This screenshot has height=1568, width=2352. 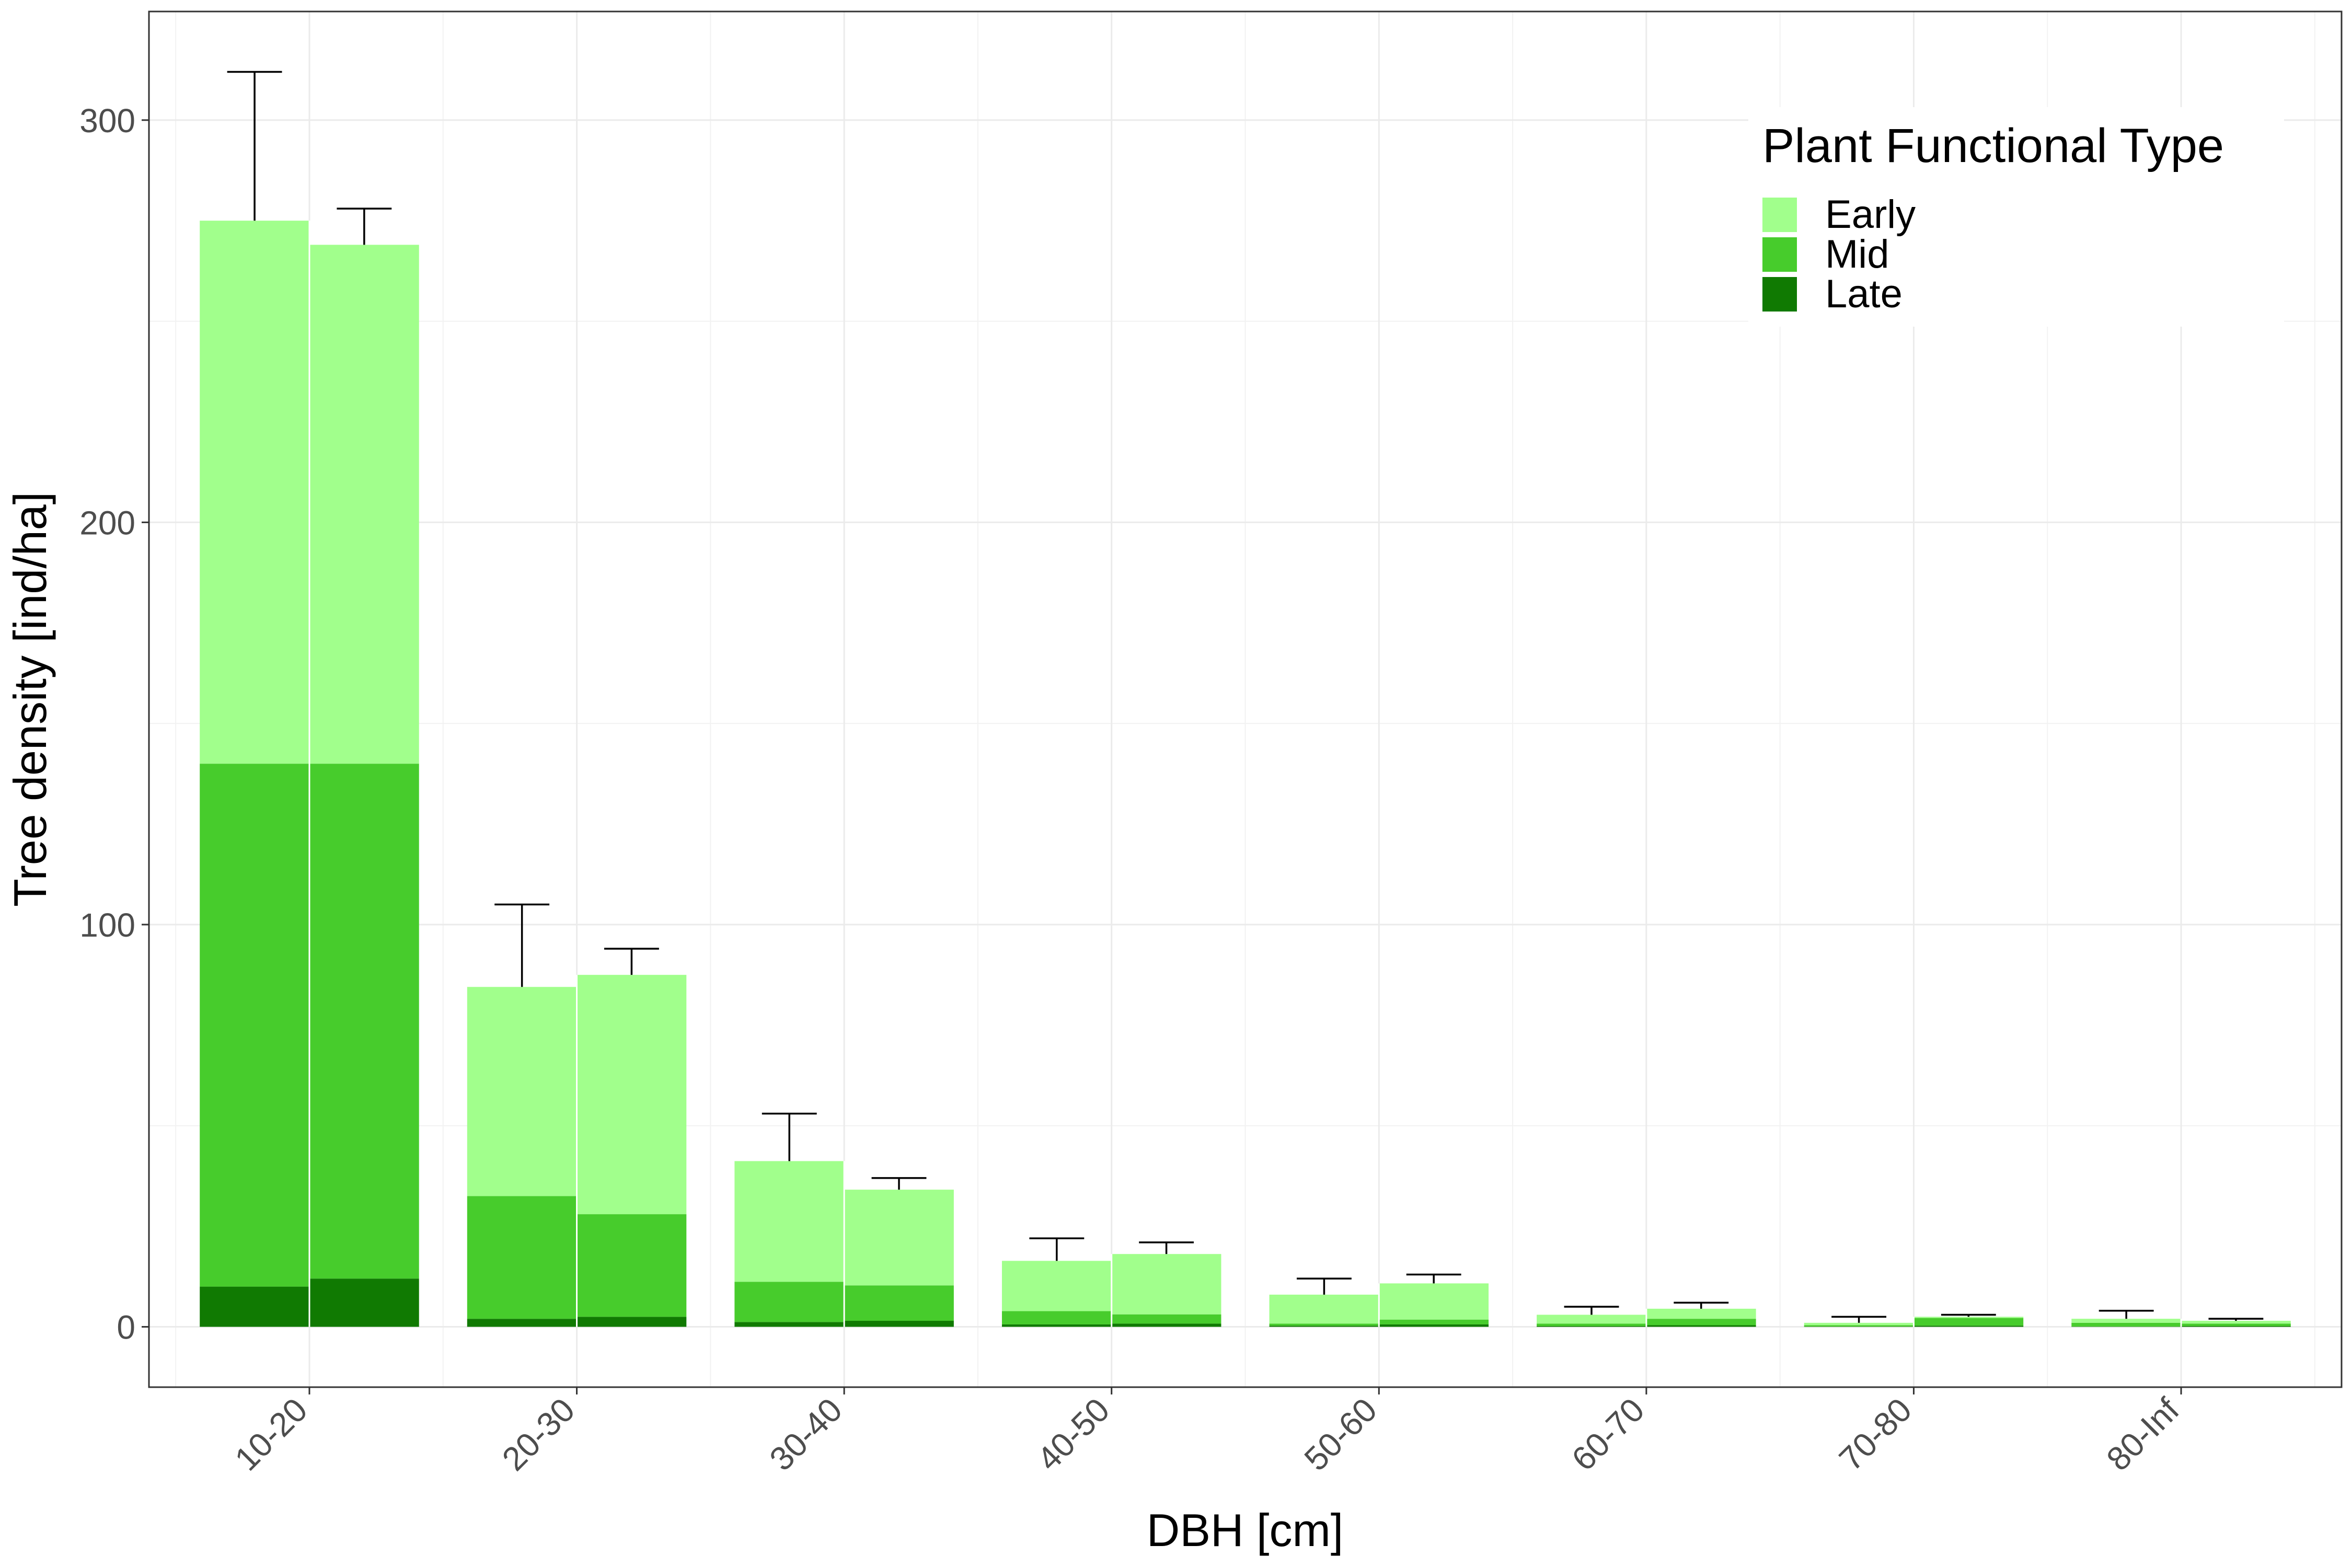 I want to click on y-tick-label: 100, so click(x=107, y=925).